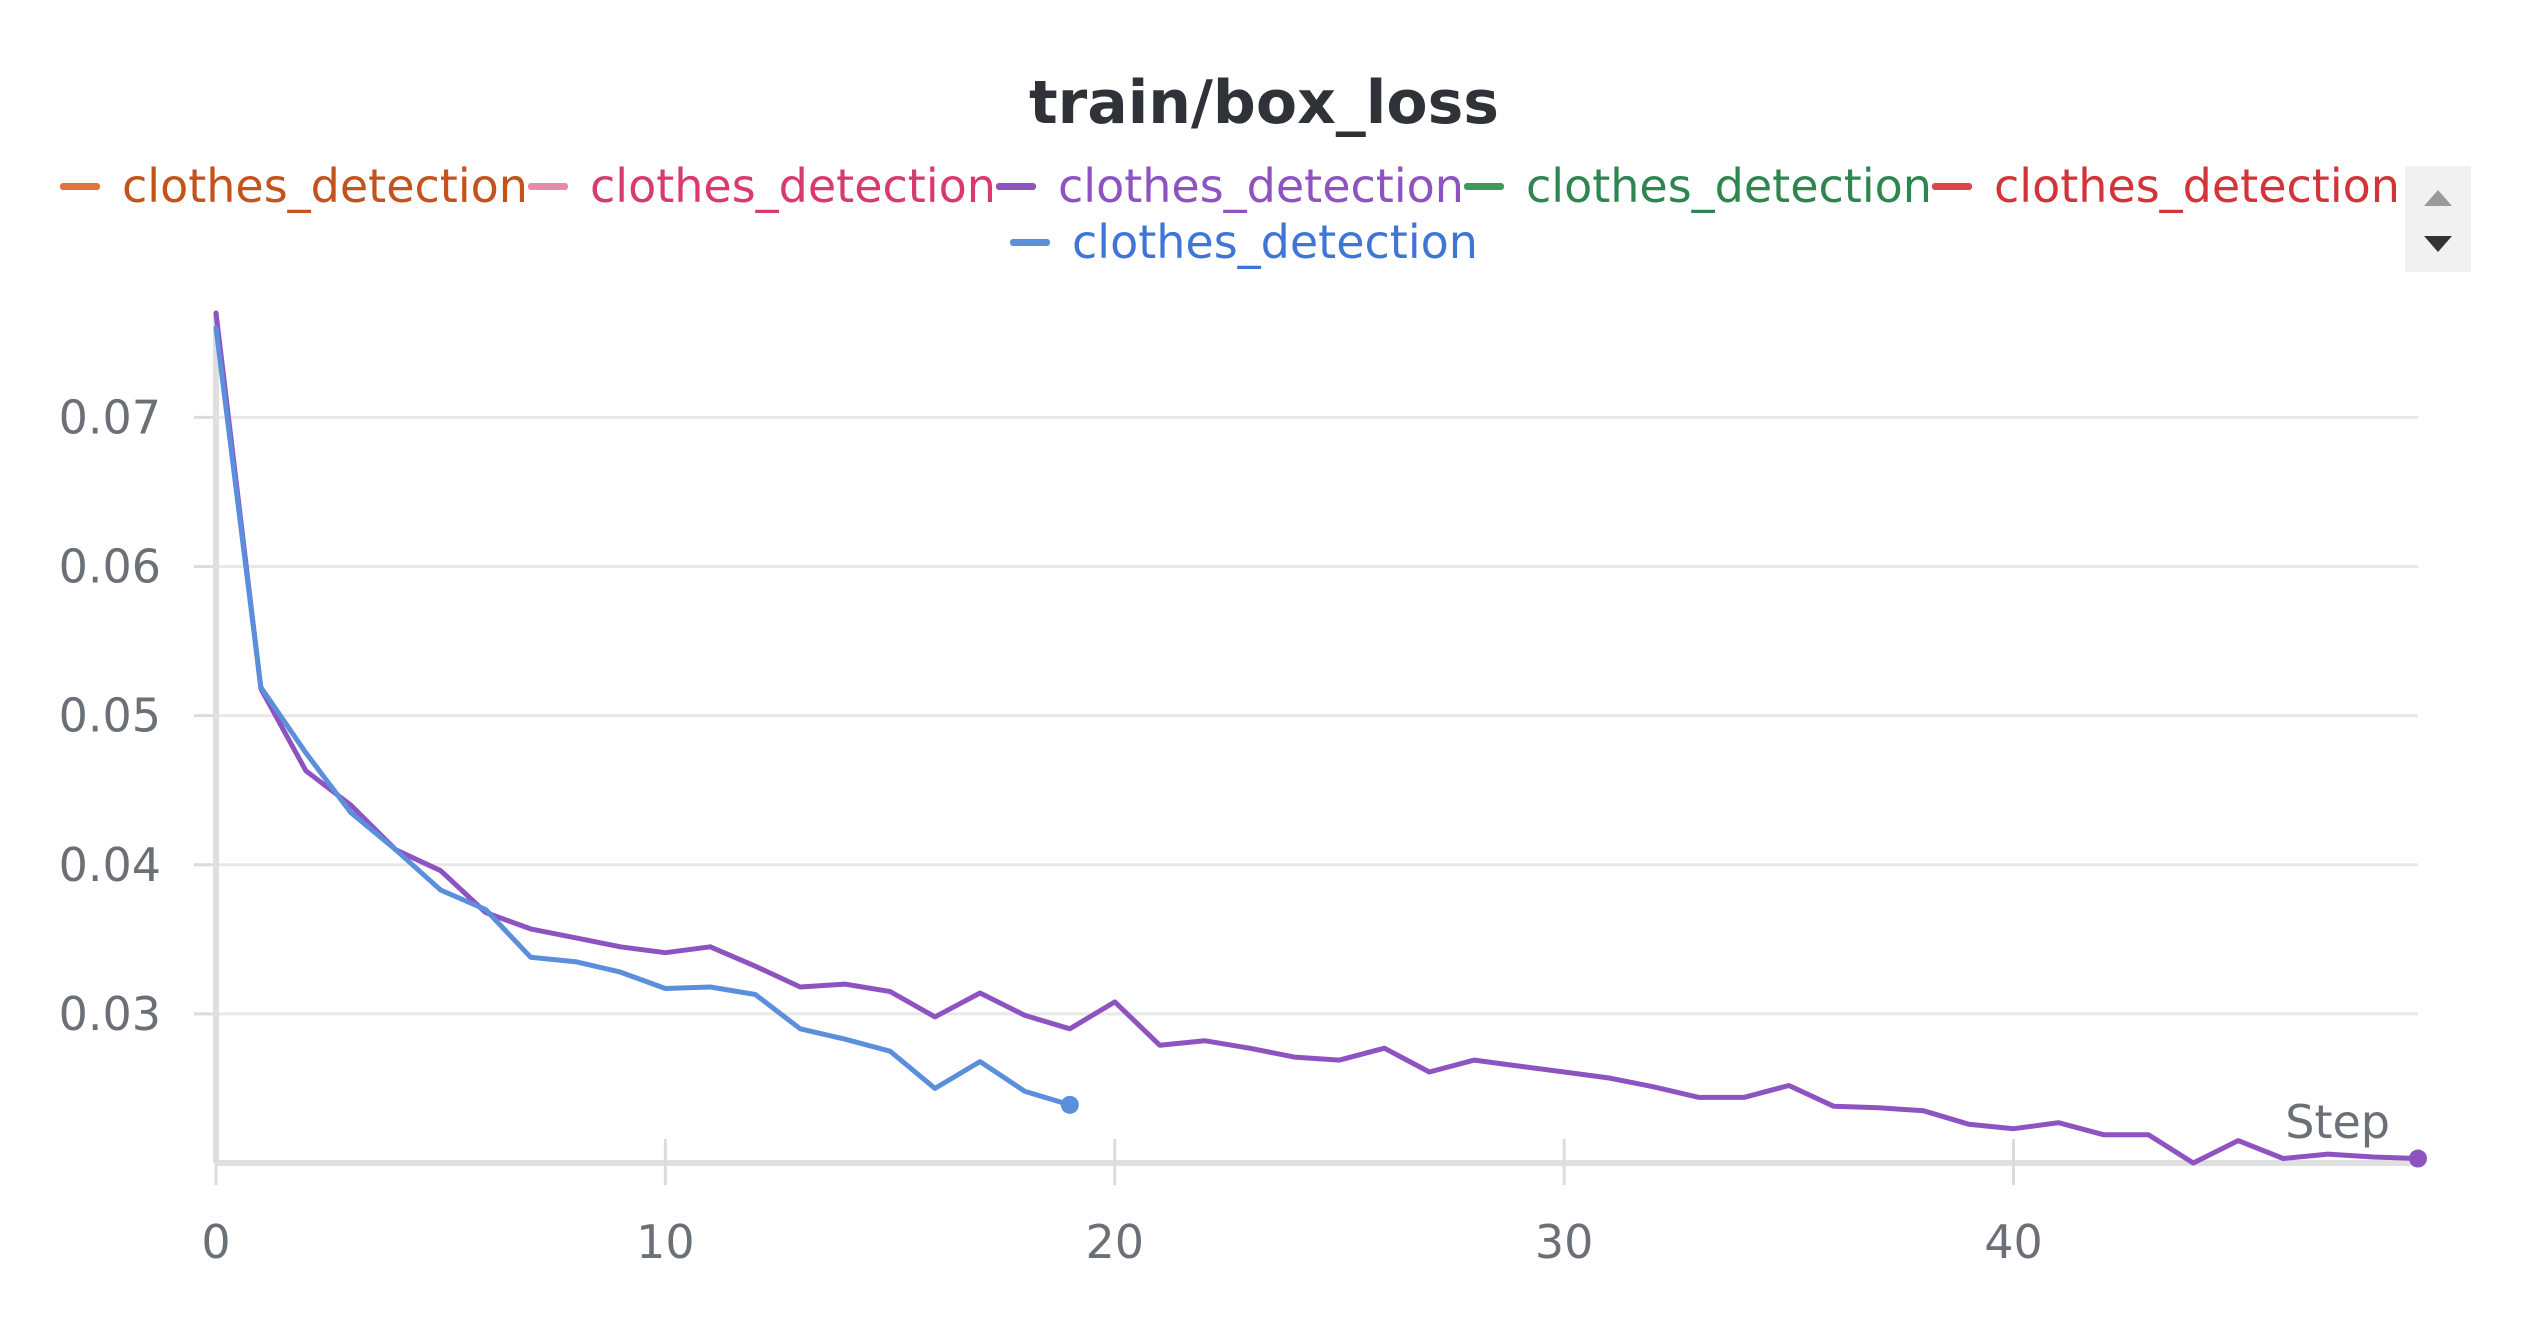 The height and width of the screenshot is (1328, 2528). What do you see at coordinates (1115, 1242) in the screenshot?
I see `x-tick-label: 20` at bounding box center [1115, 1242].